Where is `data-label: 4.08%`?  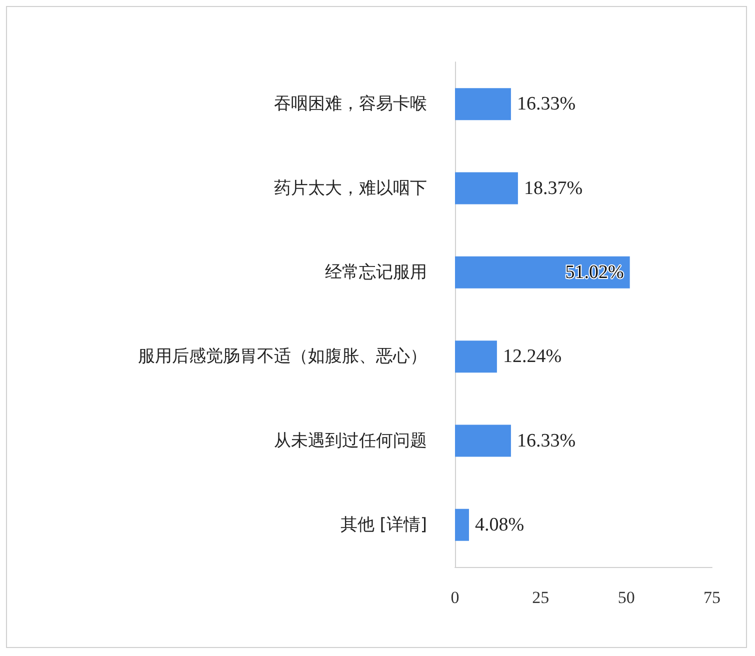
data-label: 4.08% is located at coordinates (499, 525).